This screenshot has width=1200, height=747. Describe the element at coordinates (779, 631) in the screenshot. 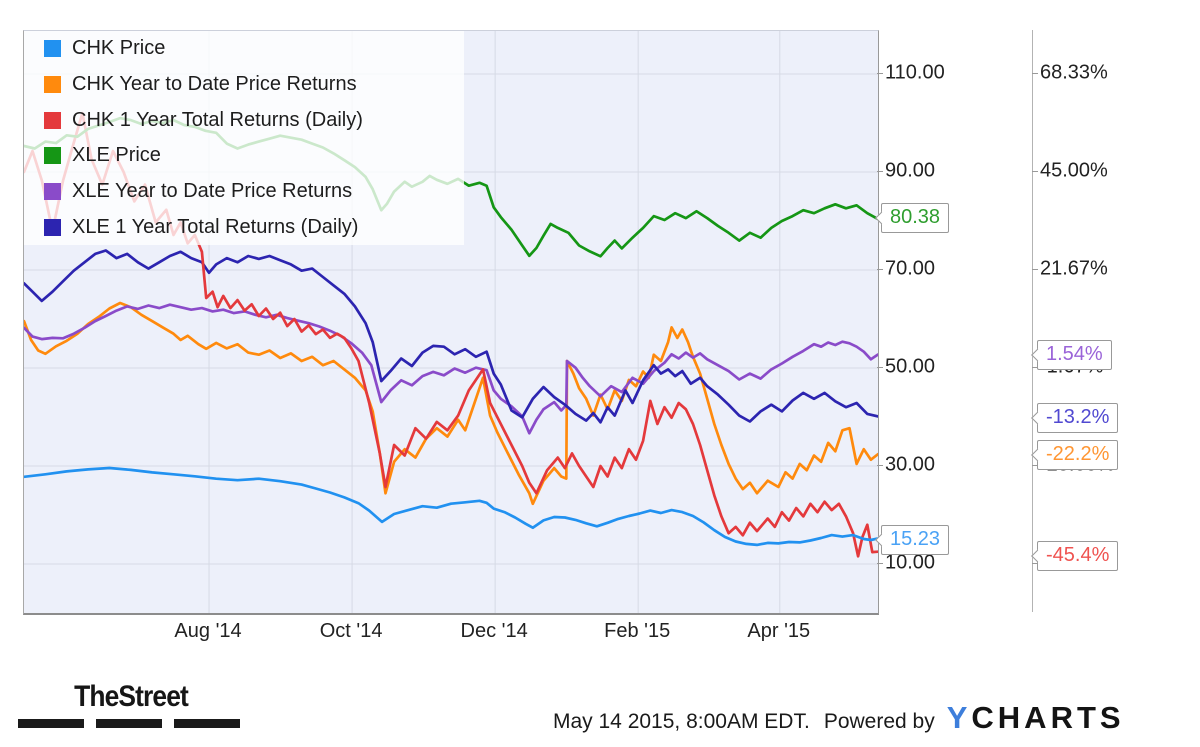

I see `x-axis-tick-label: Apr '15` at that location.